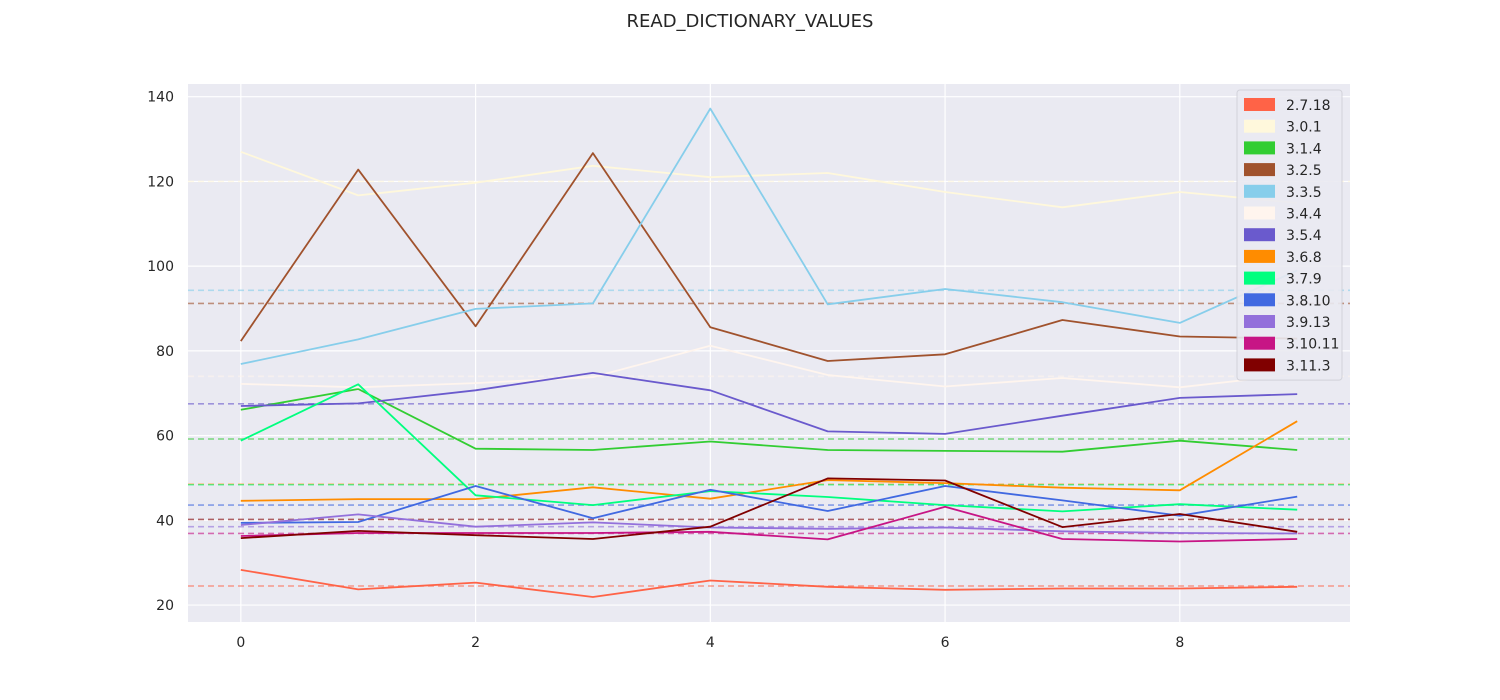 Image resolution: width=1500 pixels, height=700 pixels. Describe the element at coordinates (1312, 345) in the screenshot. I see `legend-label: 3.10.11` at that location.